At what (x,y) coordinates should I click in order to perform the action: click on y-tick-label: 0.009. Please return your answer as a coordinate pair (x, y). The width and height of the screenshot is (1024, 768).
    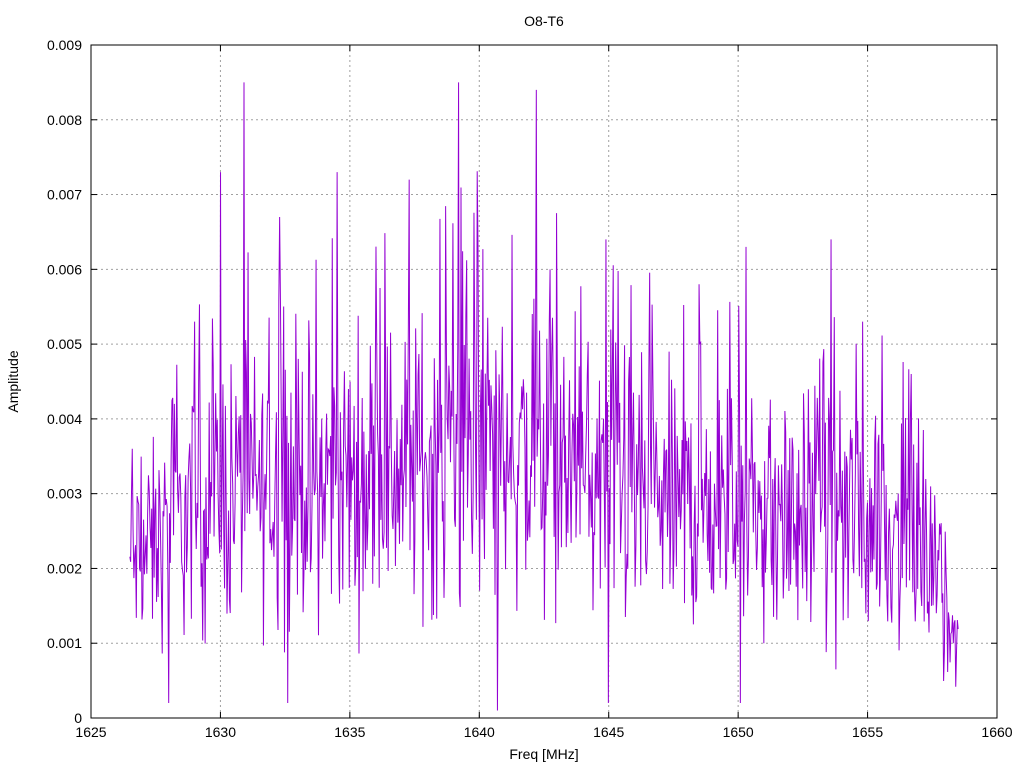
    Looking at the image, I should click on (64, 45).